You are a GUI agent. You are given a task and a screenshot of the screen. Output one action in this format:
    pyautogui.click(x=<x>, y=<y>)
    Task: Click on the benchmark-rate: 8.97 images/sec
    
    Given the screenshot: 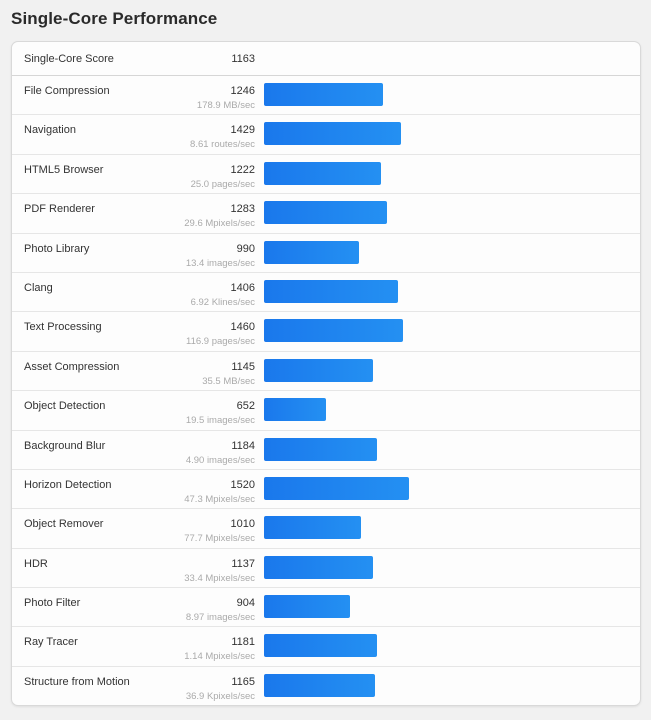 What is the action you would take?
    pyautogui.click(x=220, y=618)
    